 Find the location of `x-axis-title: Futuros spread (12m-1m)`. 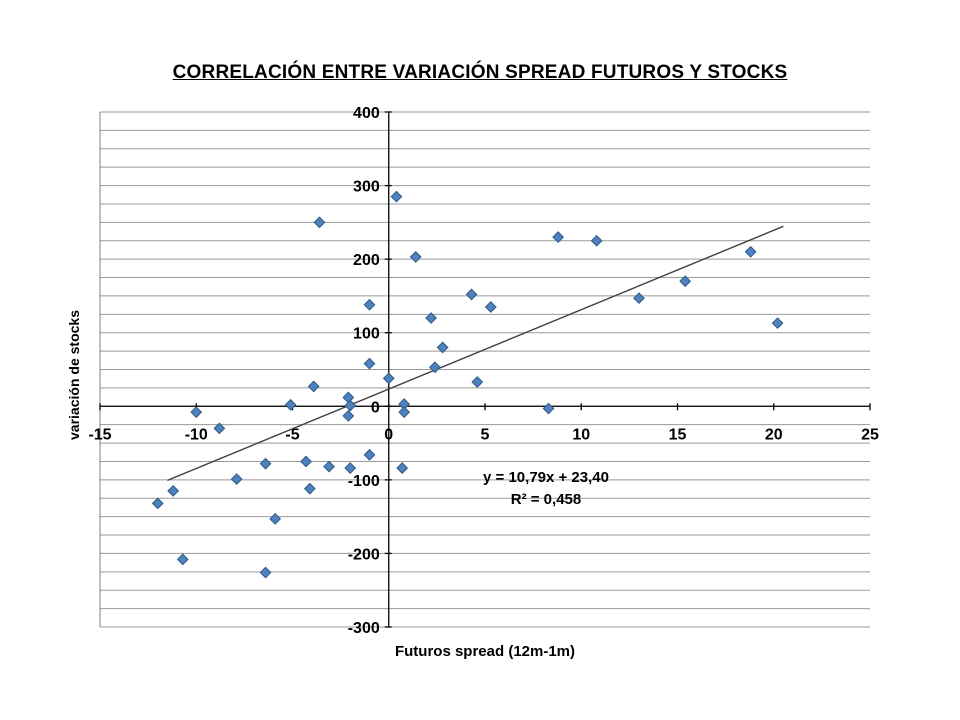

x-axis-title: Futuros spread (12m-1m) is located at coordinates (485, 651).